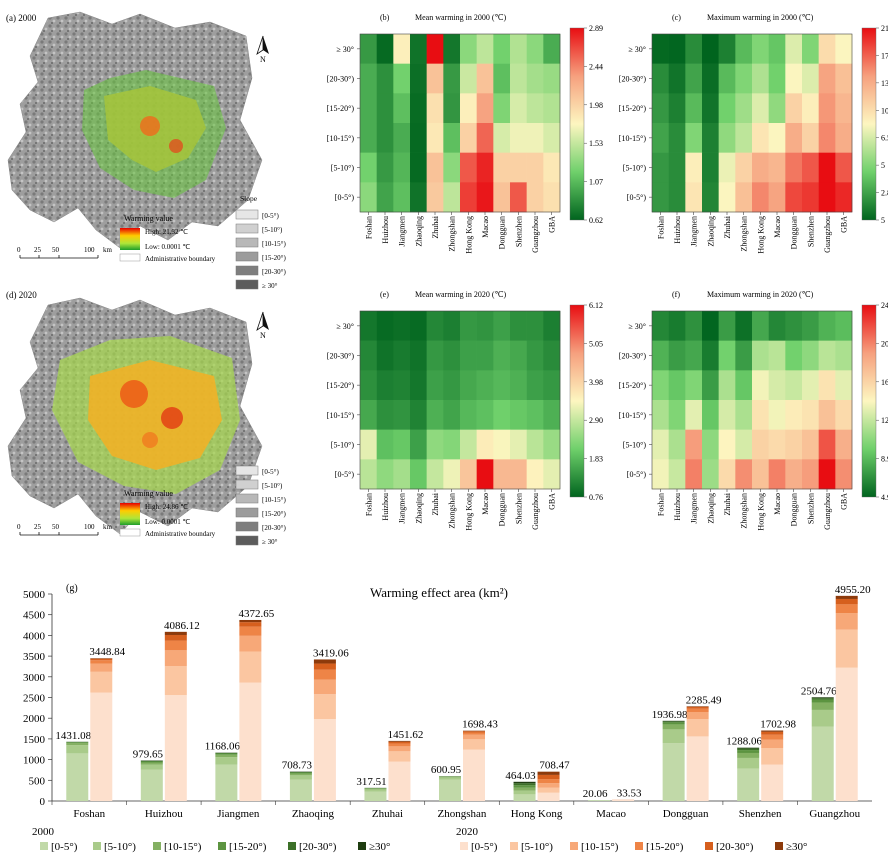 The image size is (888, 857). Describe the element at coordinates (34, 740) in the screenshot. I see `y-tick-label: 1500` at that location.